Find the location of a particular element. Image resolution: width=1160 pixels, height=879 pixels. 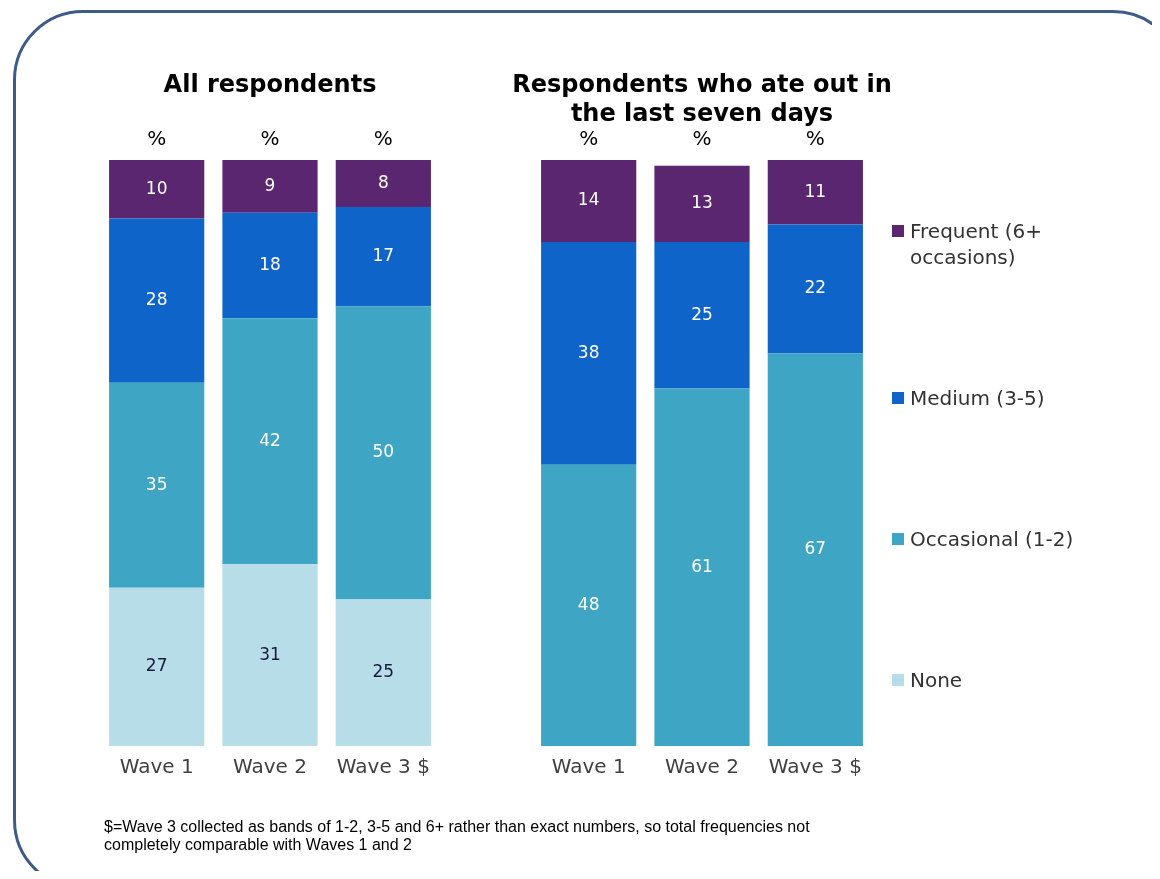

data-label: 9 is located at coordinates (270, 184).